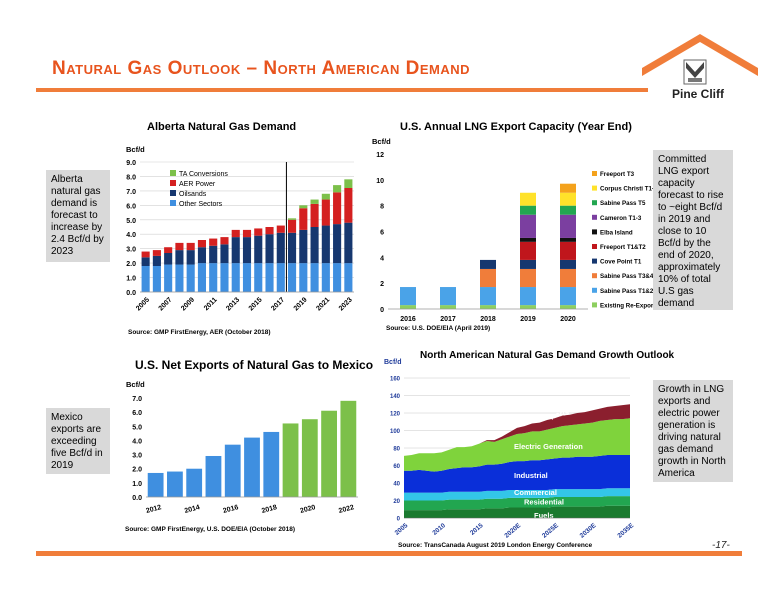  What do you see at coordinates (201, 204) in the screenshot?
I see `legend-label: Other Sectors` at bounding box center [201, 204].